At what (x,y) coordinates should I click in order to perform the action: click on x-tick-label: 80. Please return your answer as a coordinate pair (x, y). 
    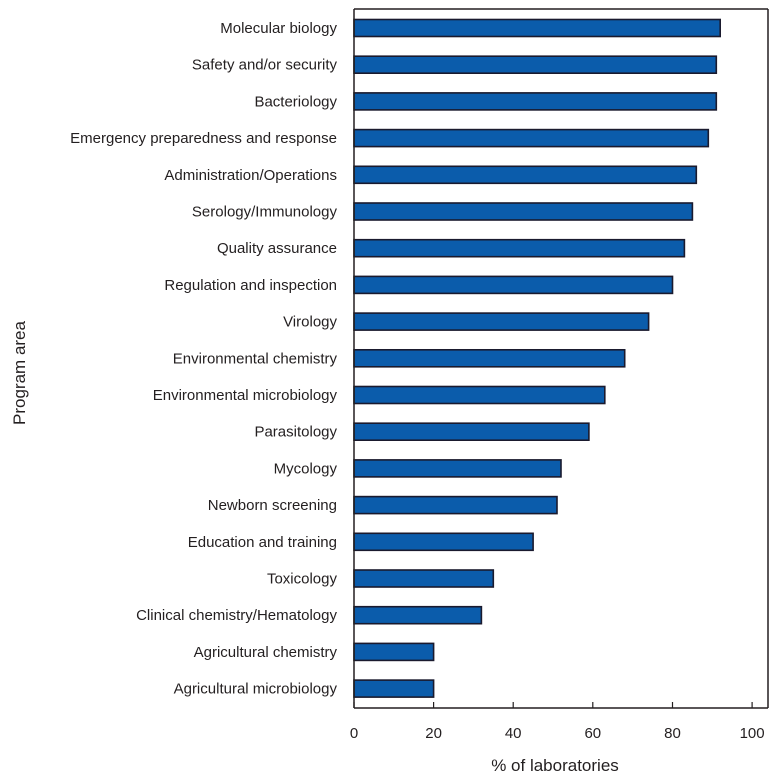
    Looking at the image, I should click on (672, 733).